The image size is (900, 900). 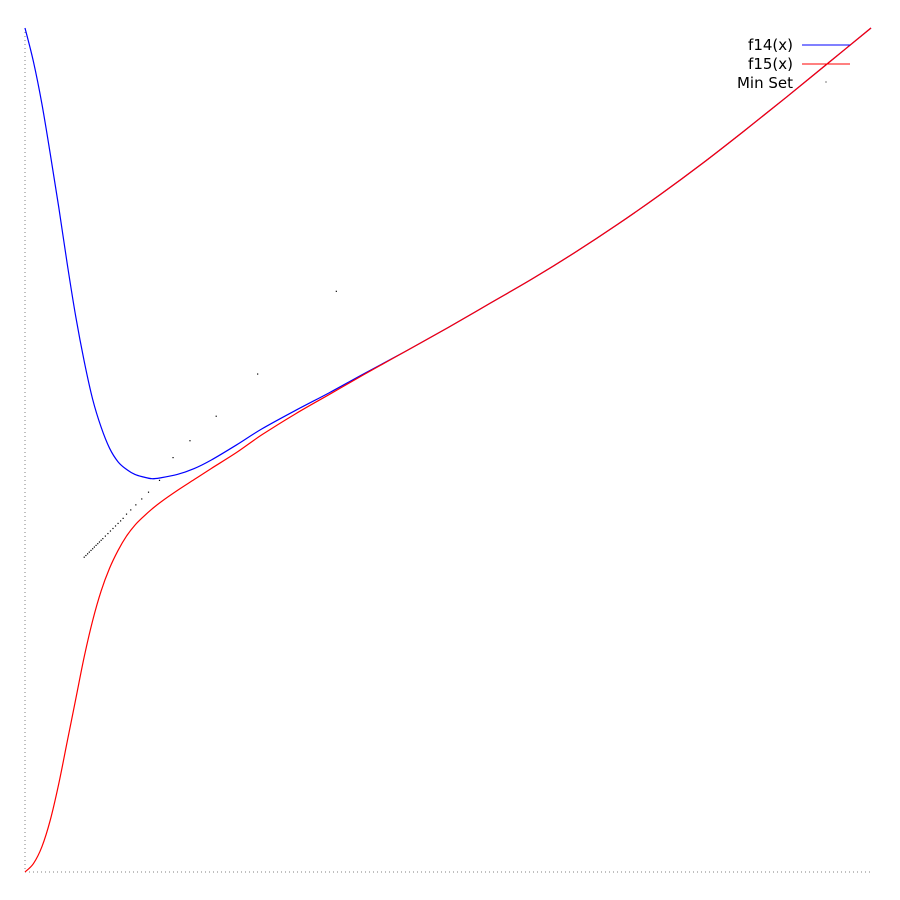 What do you see at coordinates (210, 424) in the screenshot?
I see `series-points-min-set` at bounding box center [210, 424].